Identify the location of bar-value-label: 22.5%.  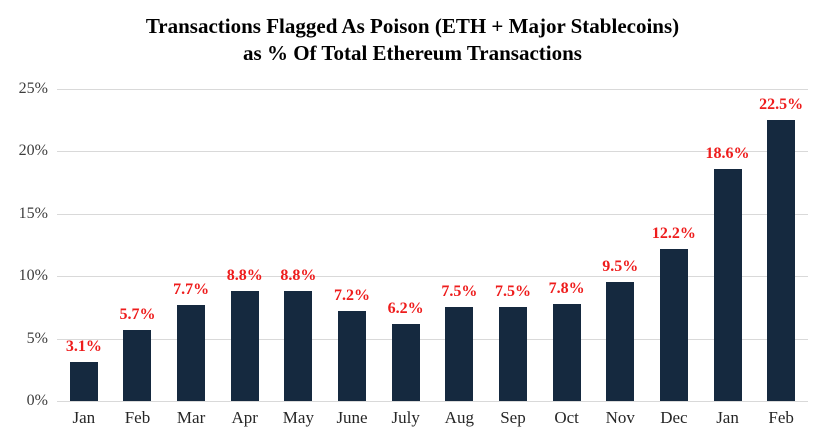
(781, 104).